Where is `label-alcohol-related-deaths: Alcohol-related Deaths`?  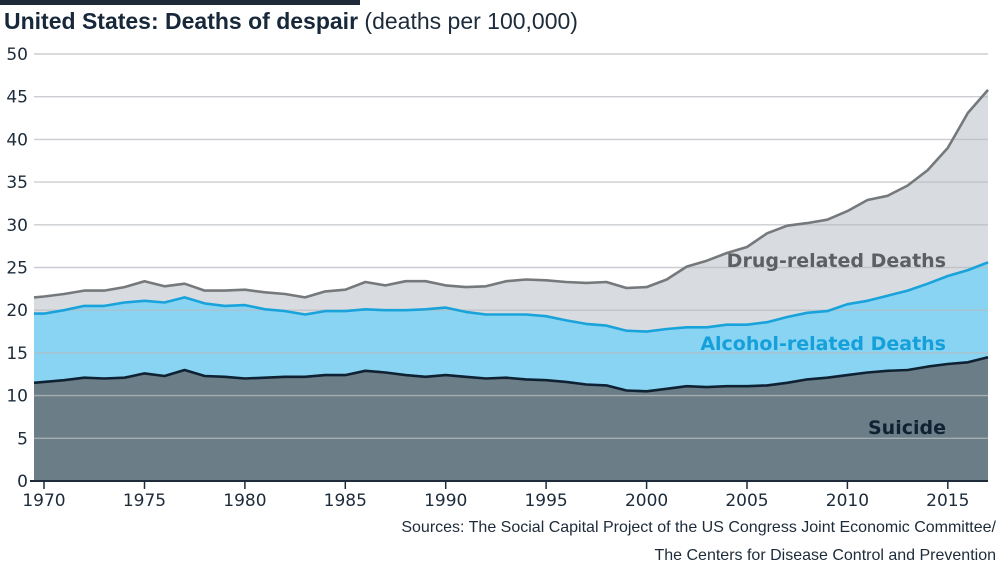
label-alcohol-related-deaths: Alcohol-related Deaths is located at coordinates (823, 344).